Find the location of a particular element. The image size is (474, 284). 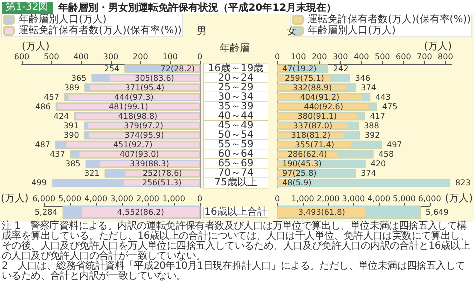

data-label: 242 is located at coordinates (341, 69).